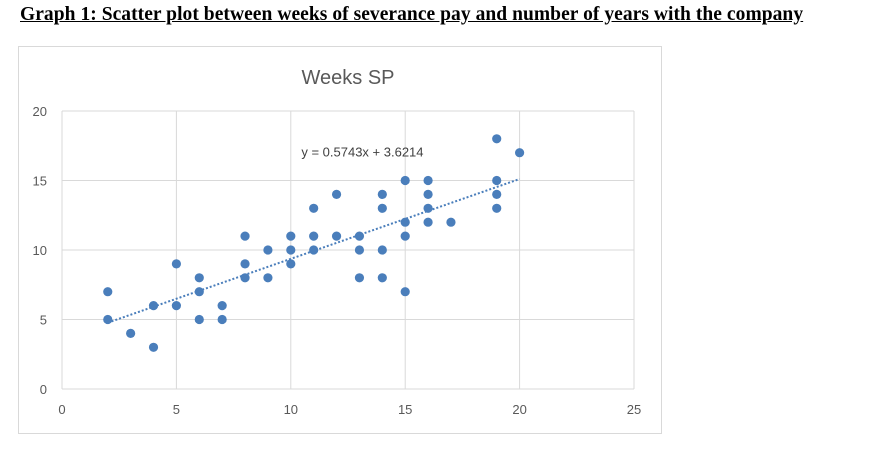 The height and width of the screenshot is (450, 894). What do you see at coordinates (291, 409) in the screenshot?
I see `x-tick-label: 10` at bounding box center [291, 409].